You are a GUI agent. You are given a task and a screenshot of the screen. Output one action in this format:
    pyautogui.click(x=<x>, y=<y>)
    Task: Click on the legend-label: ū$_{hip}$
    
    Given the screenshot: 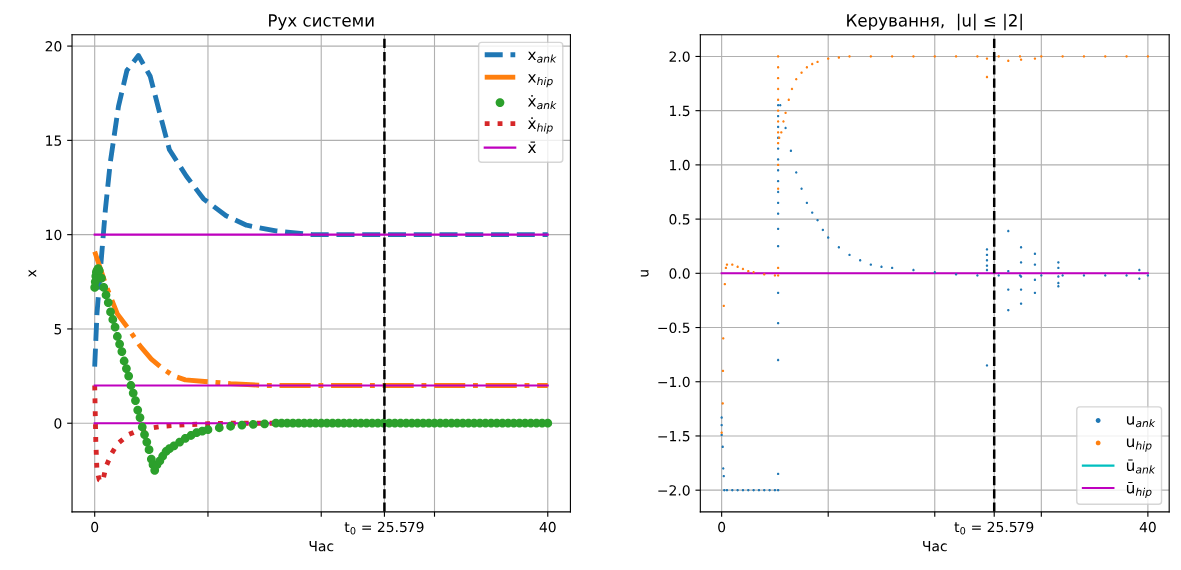 What is the action you would take?
    pyautogui.click(x=1139, y=490)
    